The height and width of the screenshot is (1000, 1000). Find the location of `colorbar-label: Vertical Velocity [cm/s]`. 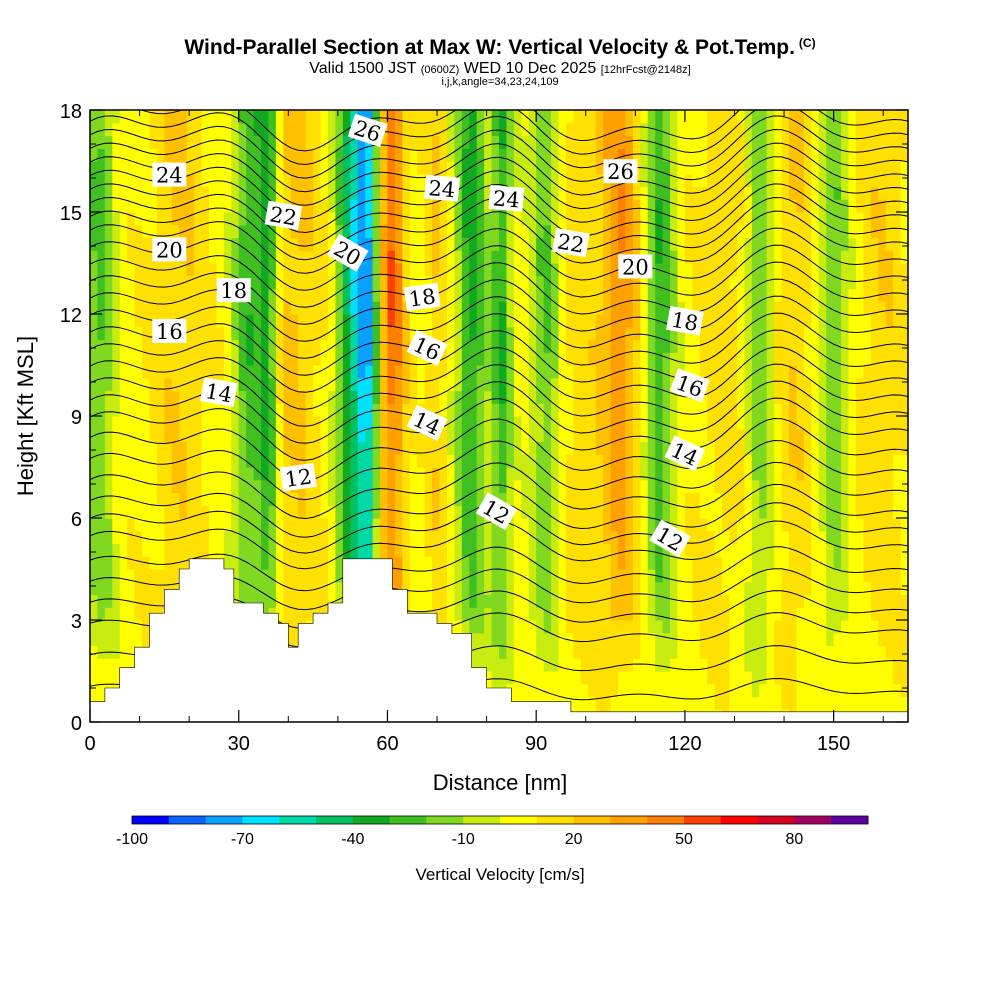

colorbar-label: Vertical Velocity [cm/s] is located at coordinates (499, 874).